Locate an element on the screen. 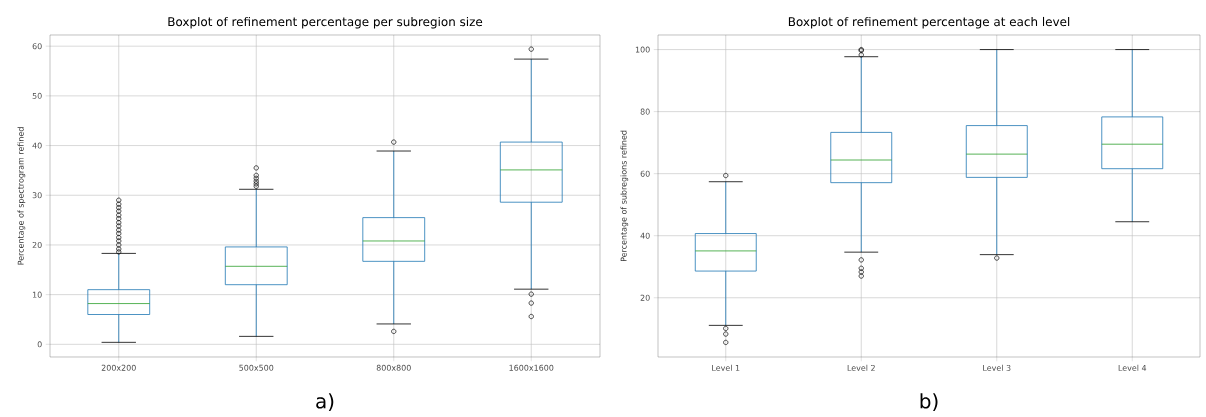 The height and width of the screenshot is (417, 1206). text: a) is located at coordinates (325, 402).